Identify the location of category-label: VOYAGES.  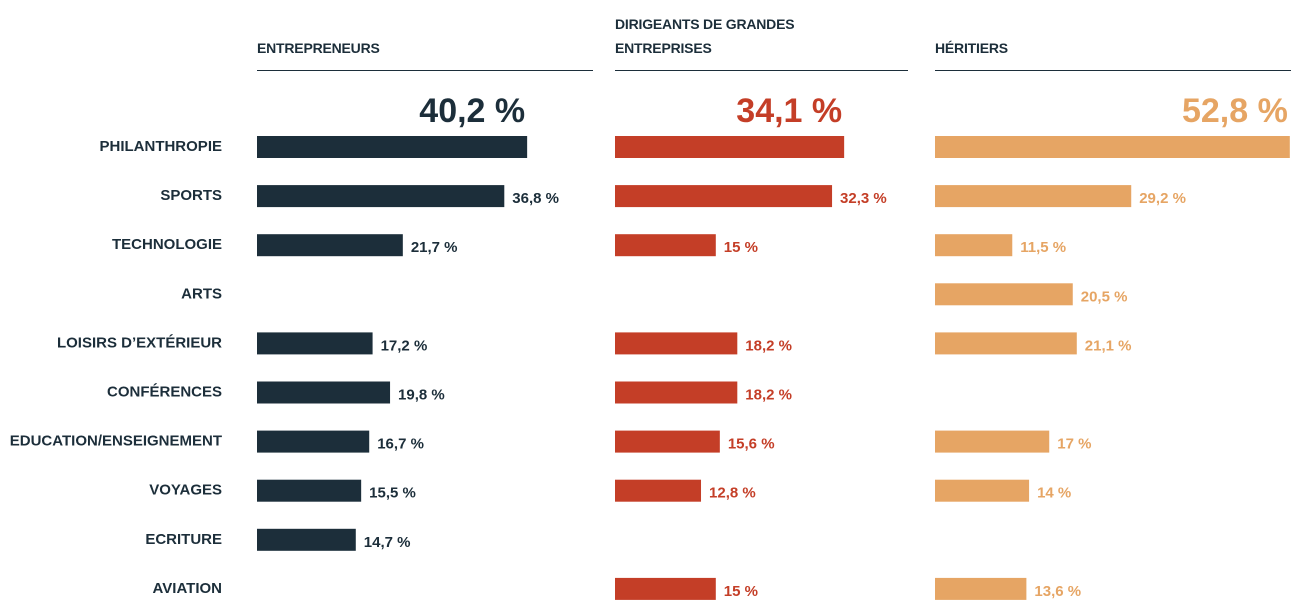
(185, 490).